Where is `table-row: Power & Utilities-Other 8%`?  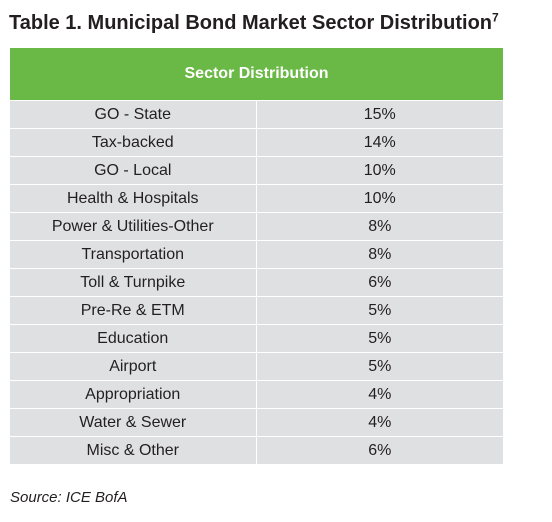
table-row: Power & Utilities-Other 8% is located at coordinates (257, 226).